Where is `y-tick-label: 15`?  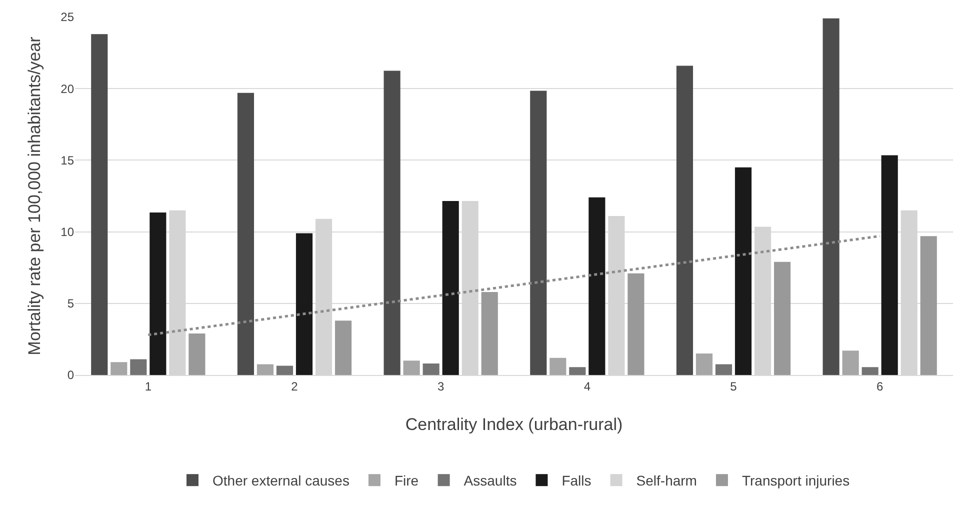 y-tick-label: 15 is located at coordinates (67, 160).